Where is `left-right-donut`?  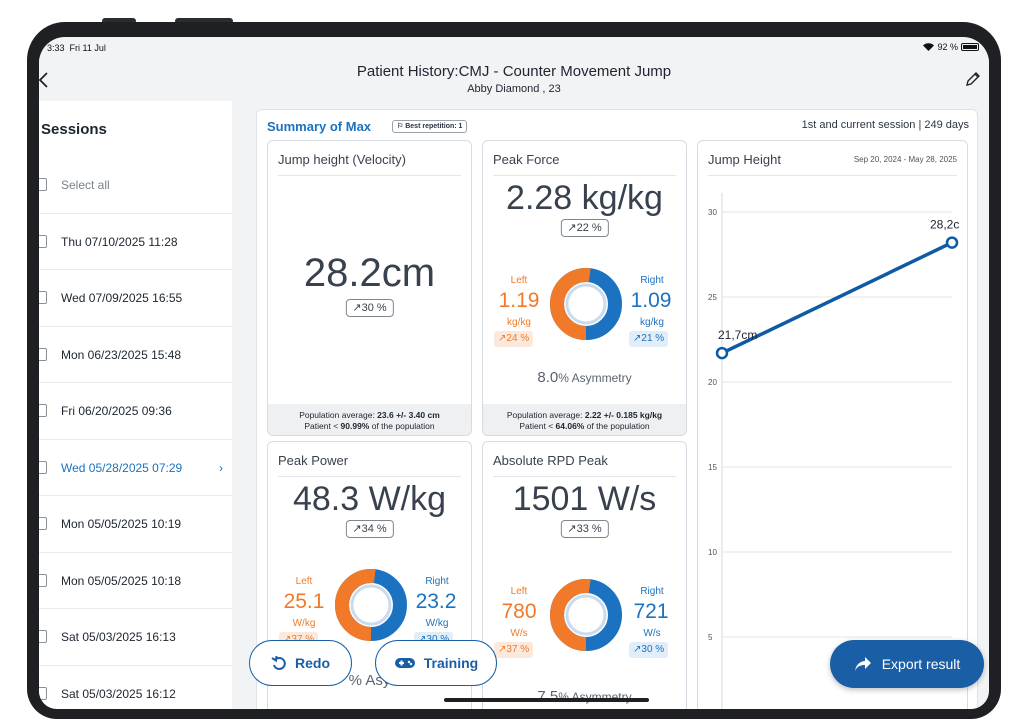 left-right-donut is located at coordinates (586, 304).